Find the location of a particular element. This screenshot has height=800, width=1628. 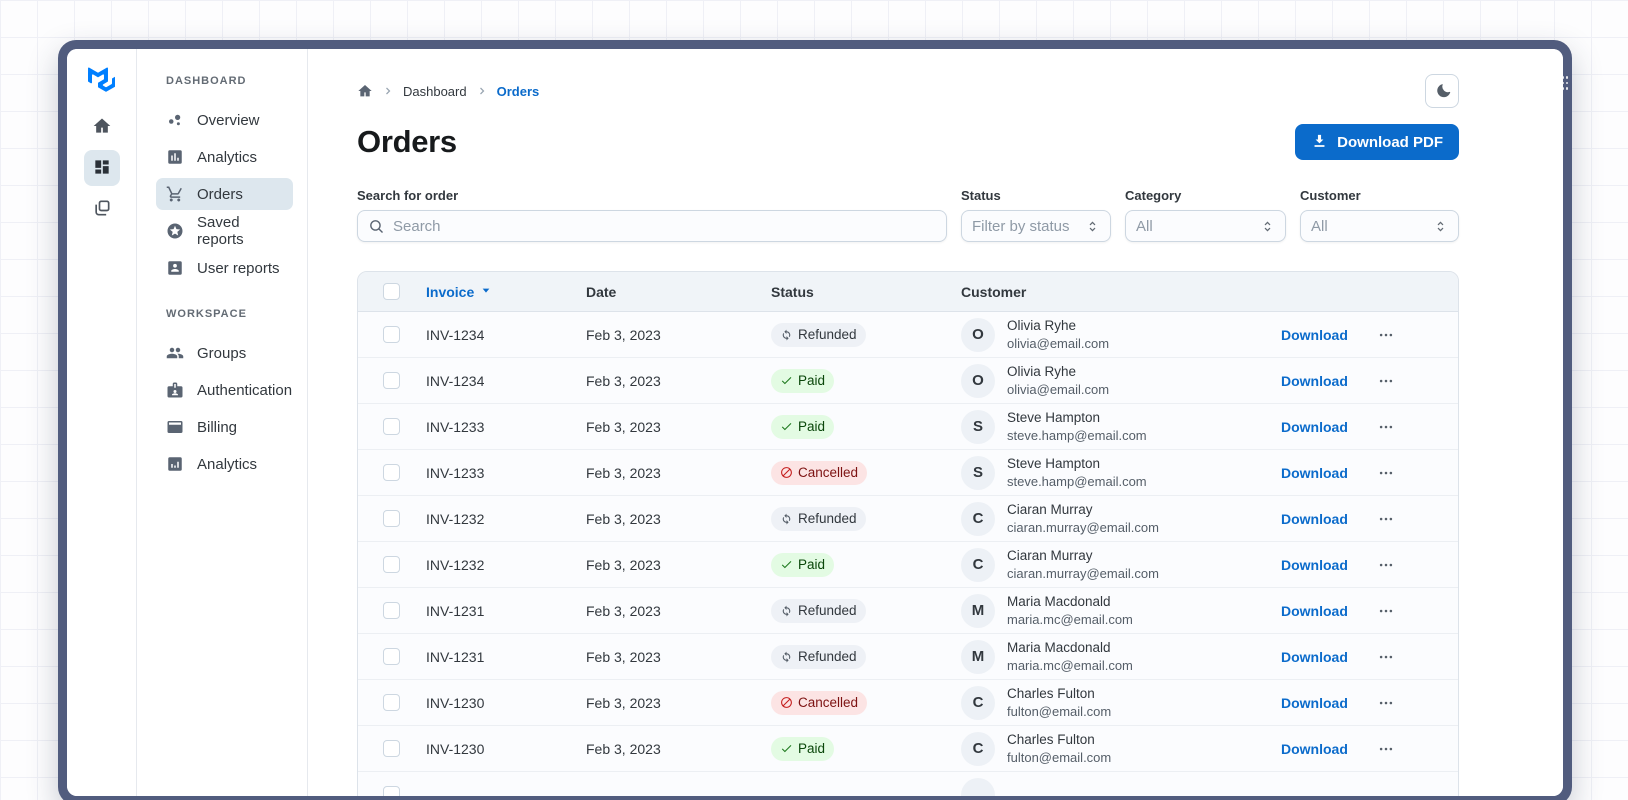

status-label: Status is located at coordinates (981, 195).